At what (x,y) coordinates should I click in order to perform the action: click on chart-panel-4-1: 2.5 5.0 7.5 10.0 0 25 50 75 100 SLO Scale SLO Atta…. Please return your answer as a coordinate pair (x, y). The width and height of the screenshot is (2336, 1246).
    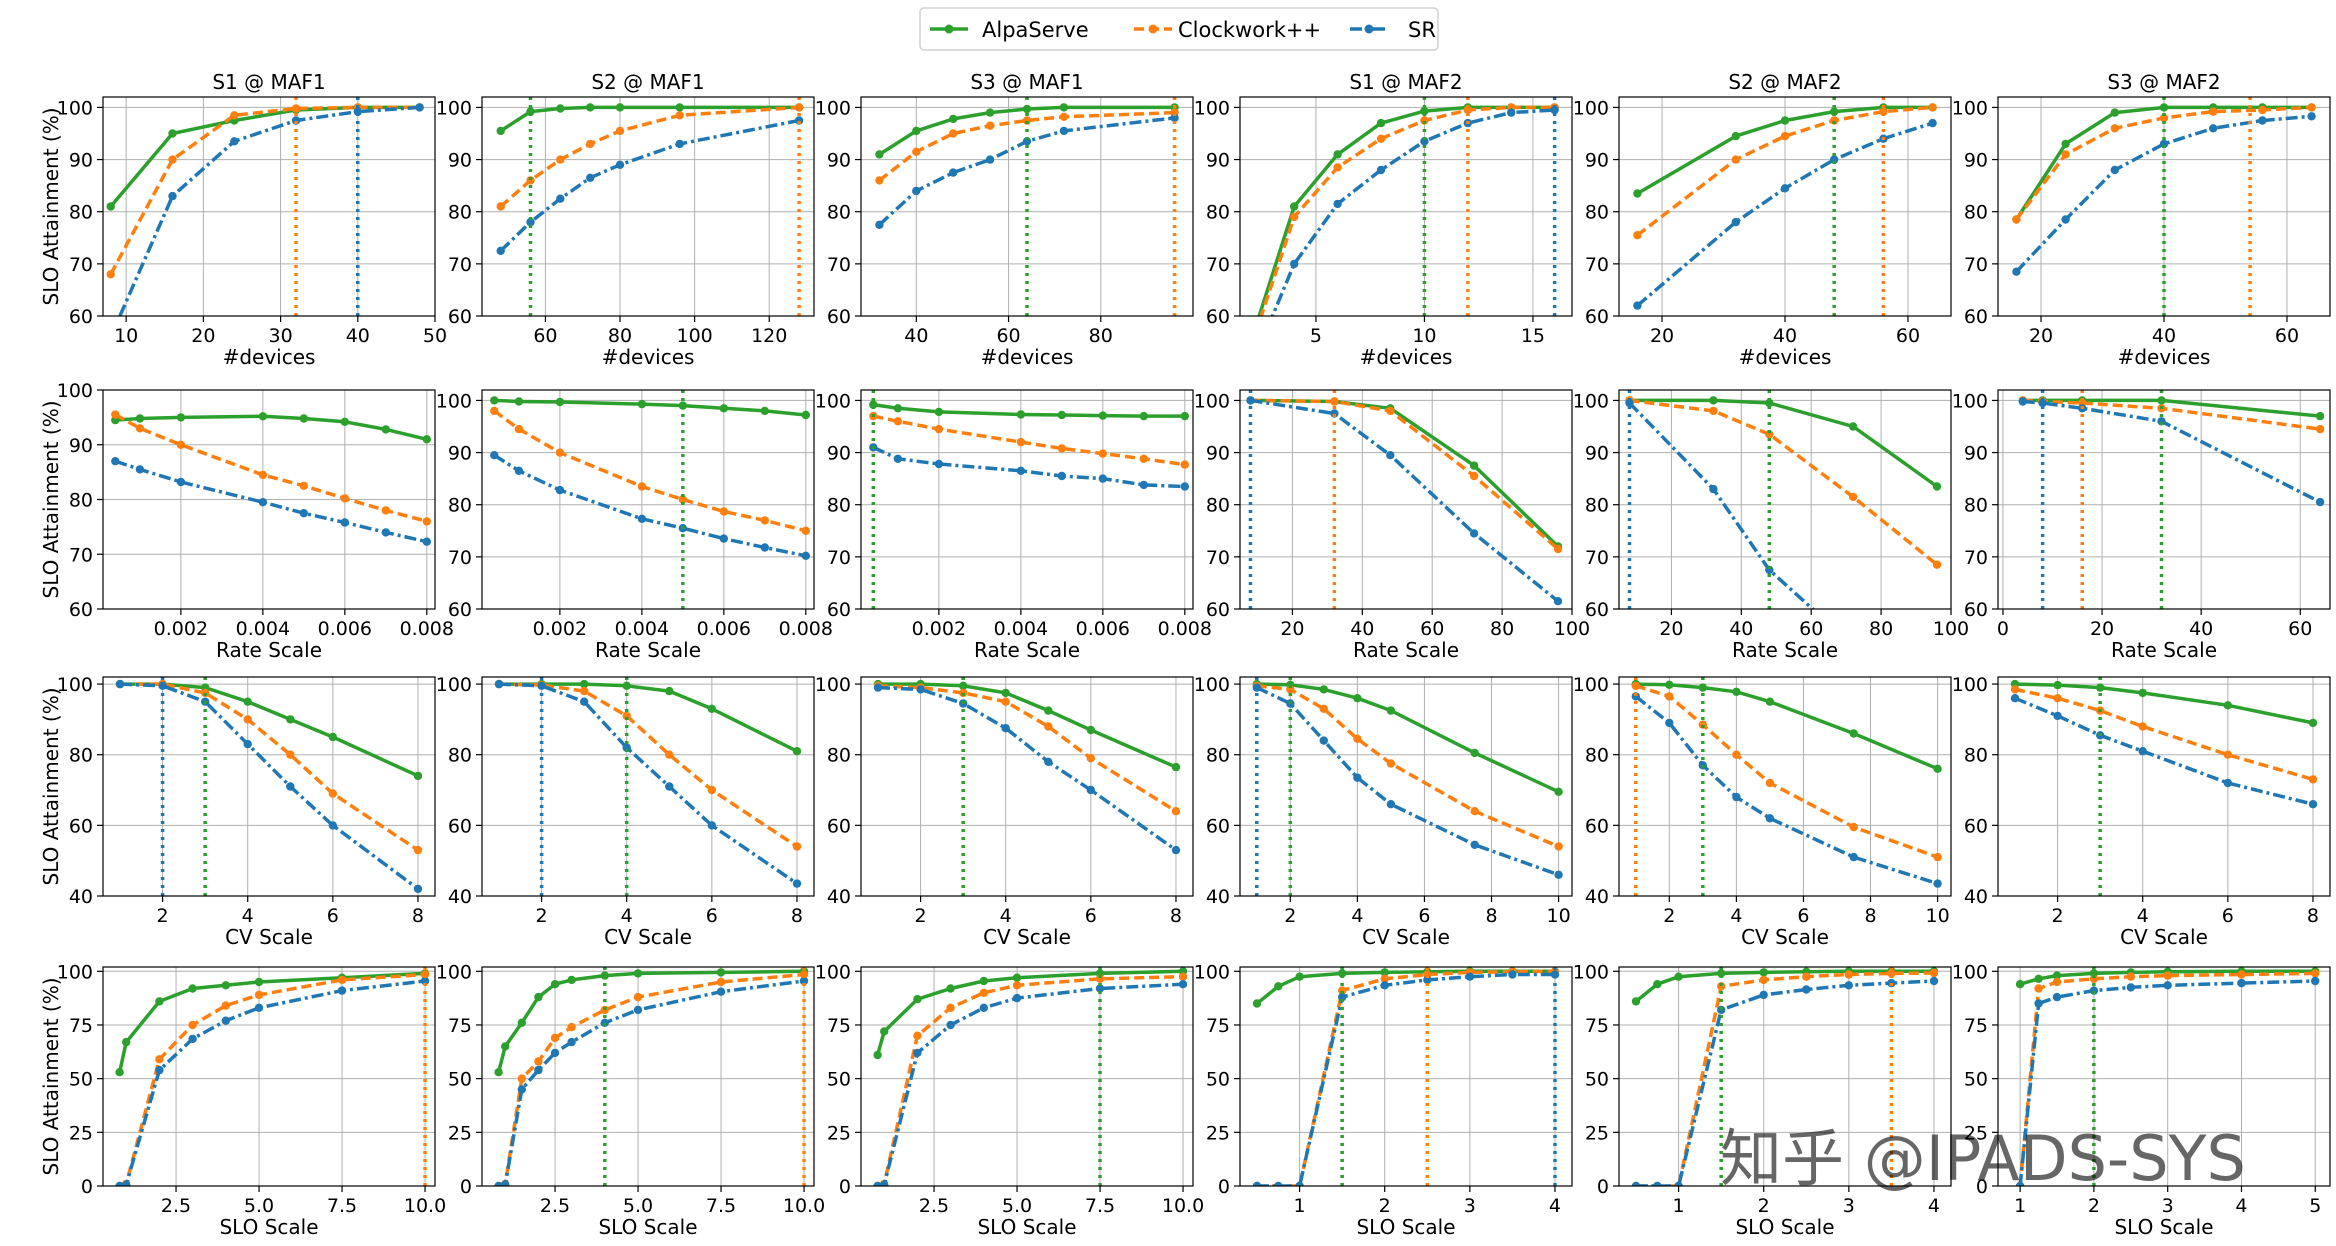
    Looking at the image, I should click on (242, 1100).